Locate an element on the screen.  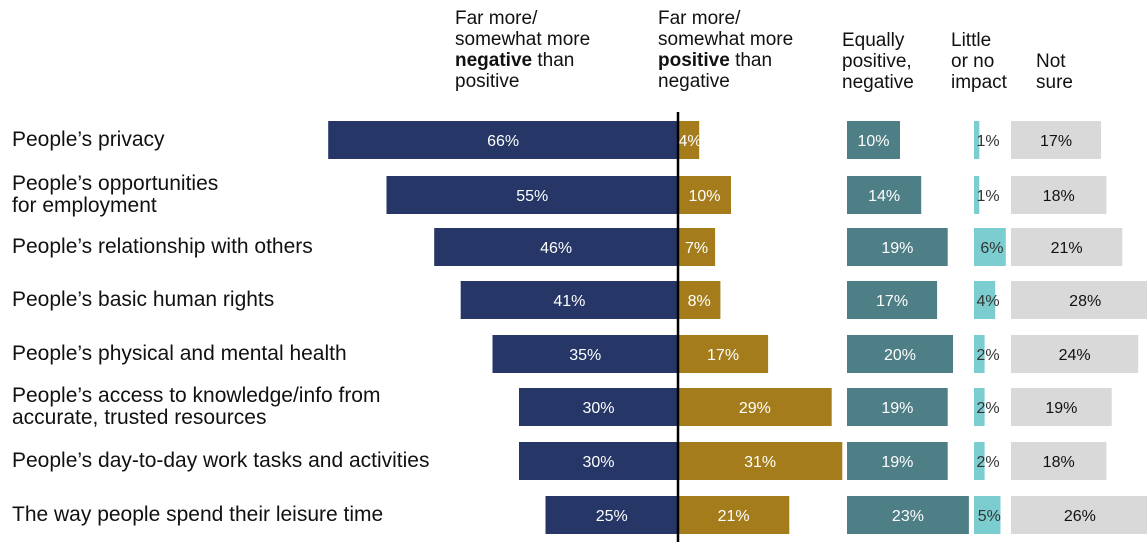
value-label-pos-7: 21% is located at coordinates (734, 516).